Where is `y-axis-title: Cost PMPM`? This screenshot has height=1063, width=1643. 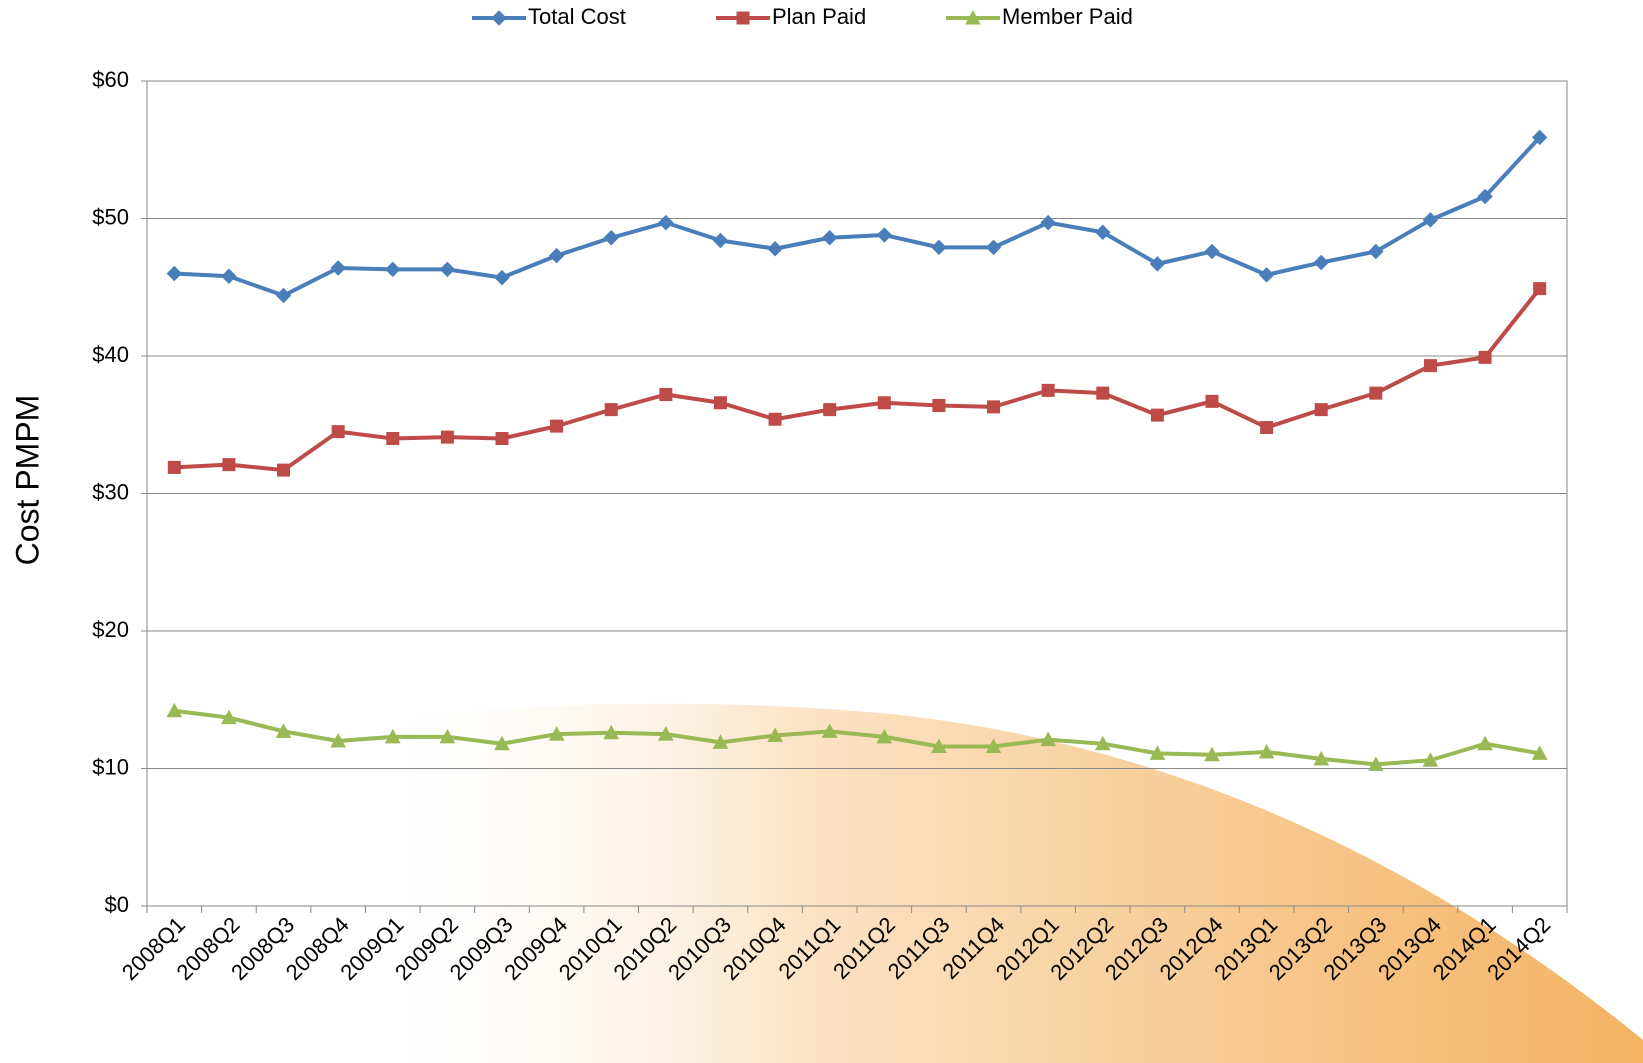
y-axis-title: Cost PMPM is located at coordinates (27, 480).